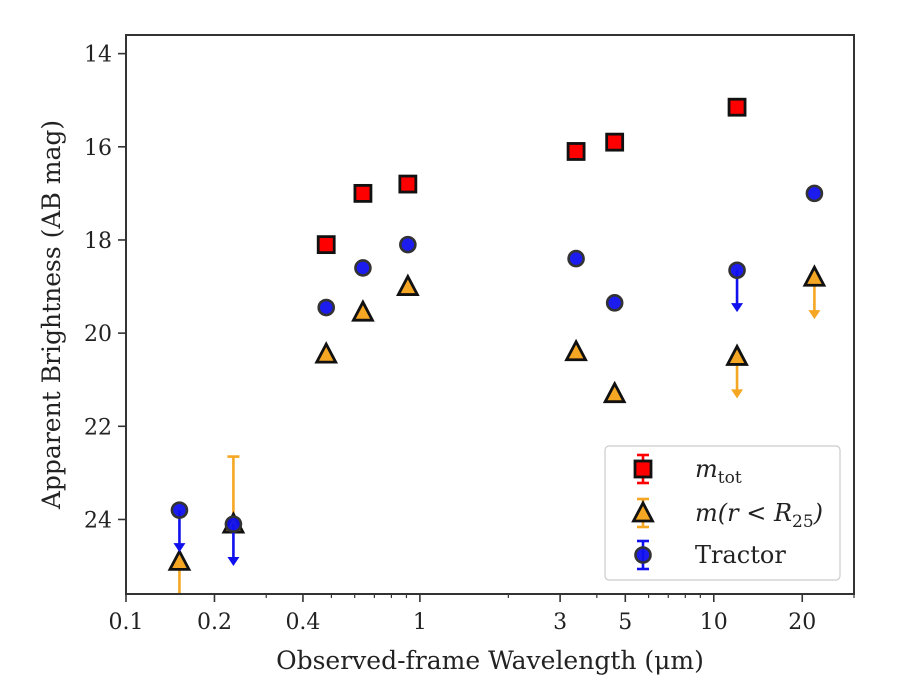 The width and height of the screenshot is (900, 700). What do you see at coordinates (625, 622) in the screenshot?
I see `x-tick-label: 5` at bounding box center [625, 622].